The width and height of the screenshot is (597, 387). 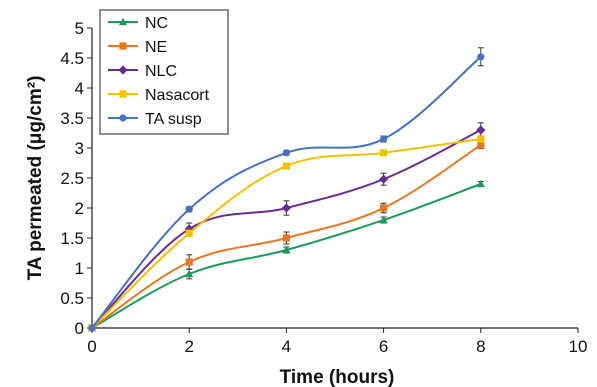 What do you see at coordinates (72, 58) in the screenshot?
I see `y-tick-label: 4.5` at bounding box center [72, 58].